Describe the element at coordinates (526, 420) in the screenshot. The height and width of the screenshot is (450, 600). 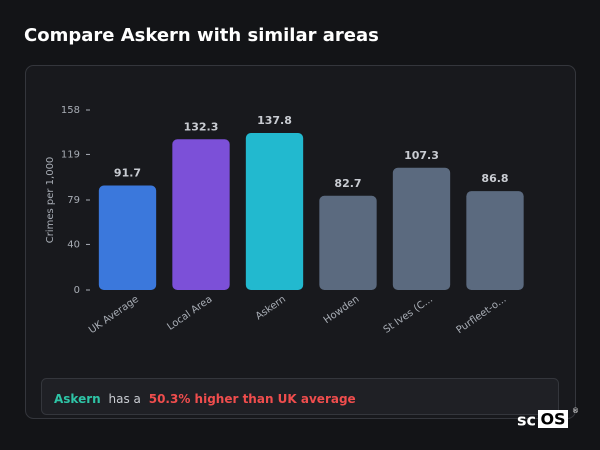
I see `logo-left: sc` at that location.